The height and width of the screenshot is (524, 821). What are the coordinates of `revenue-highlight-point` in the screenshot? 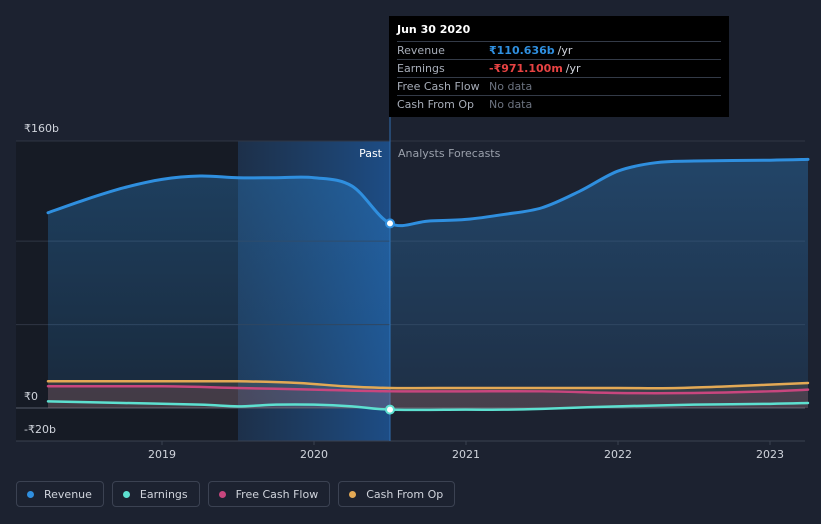 It's located at (390, 223).